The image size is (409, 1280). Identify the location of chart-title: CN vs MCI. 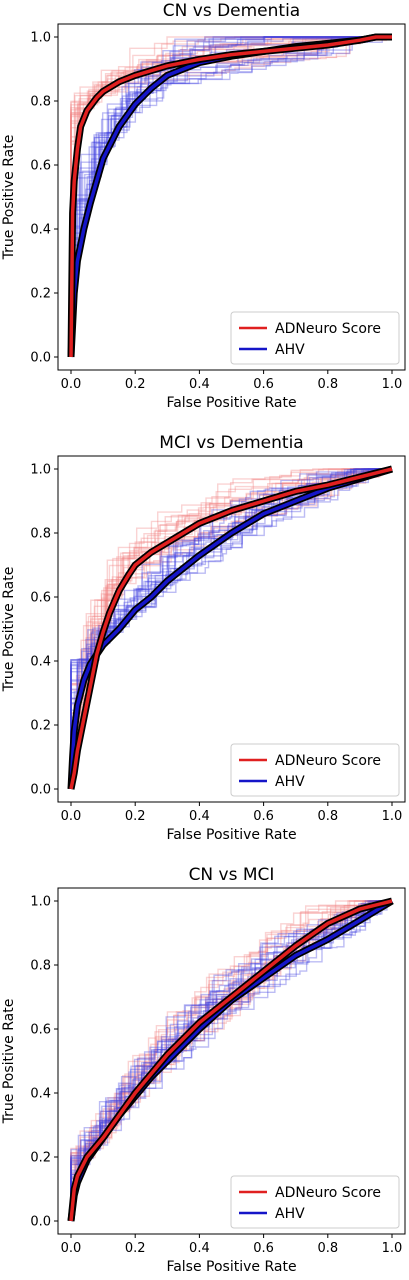
(232, 875).